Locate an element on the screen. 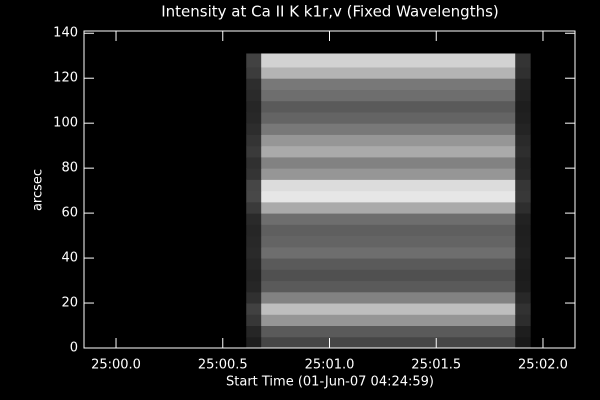 The width and height of the screenshot is (600, 400). x-tick-label: 25:02.0 is located at coordinates (543, 365).